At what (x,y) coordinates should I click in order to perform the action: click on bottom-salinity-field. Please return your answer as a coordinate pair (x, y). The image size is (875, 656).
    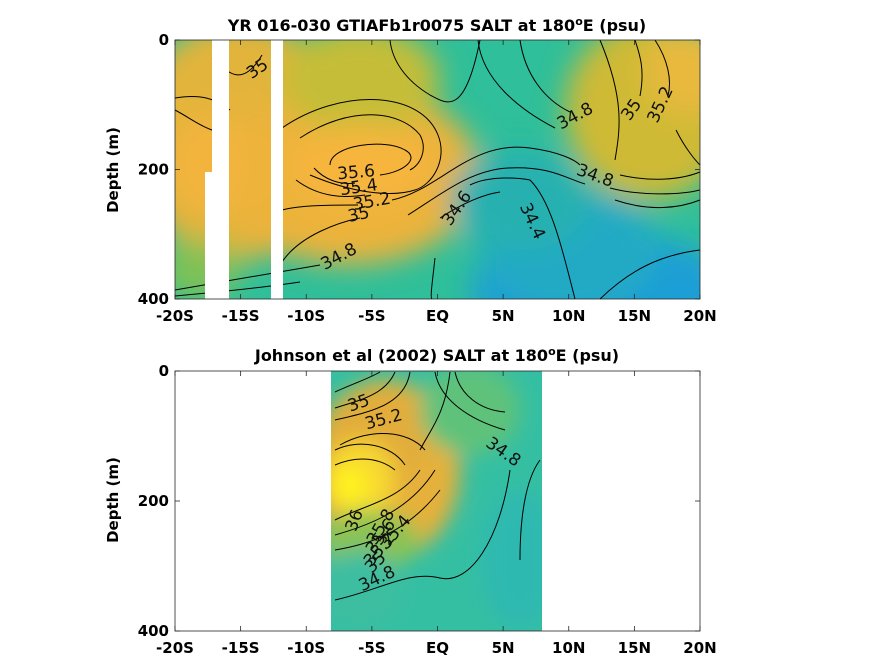
    Looking at the image, I should click on (436, 501).